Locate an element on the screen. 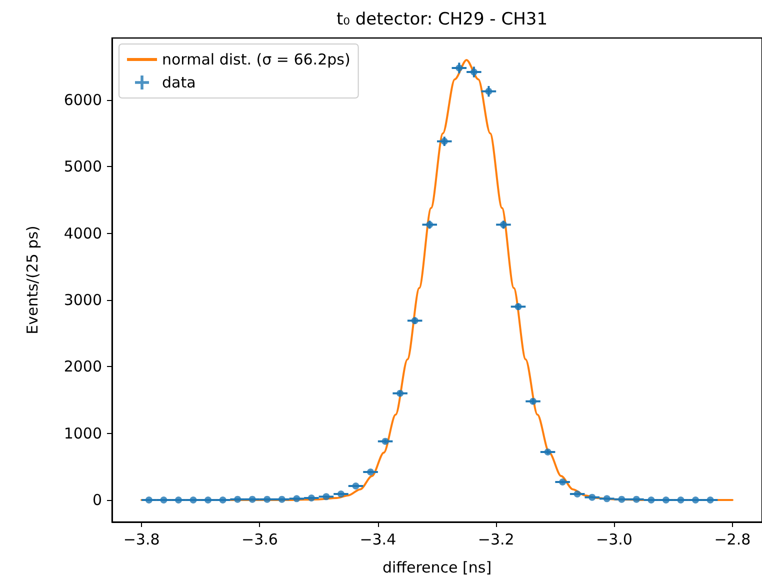  x-tick-label: −3.2 is located at coordinates (496, 539).